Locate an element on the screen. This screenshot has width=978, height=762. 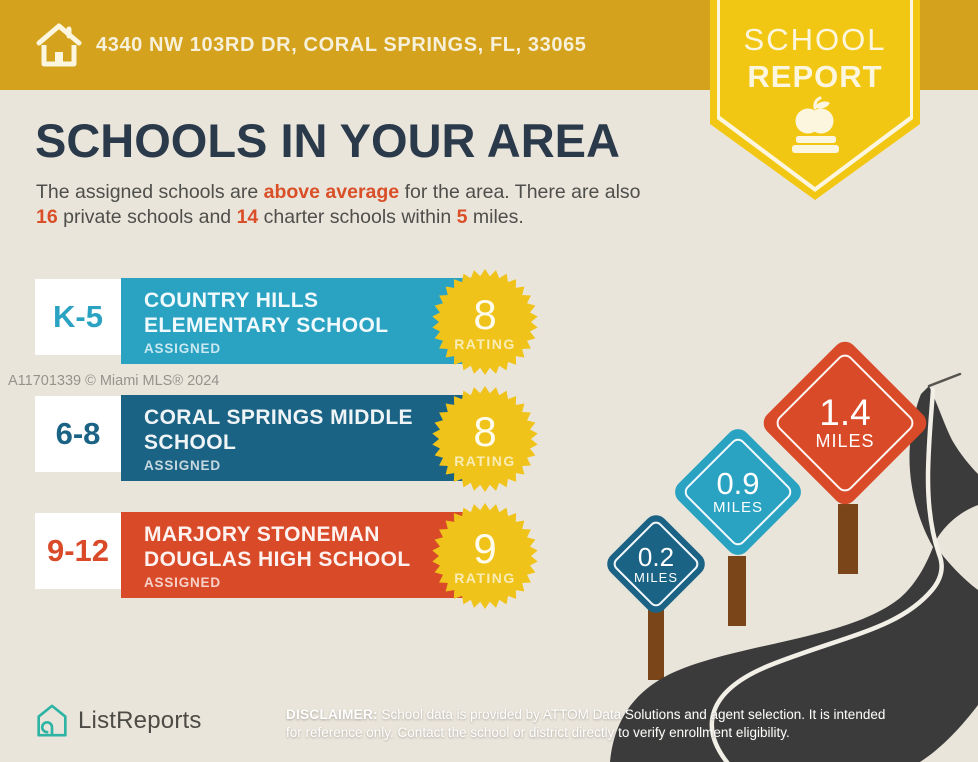
sign-text: 1.4 MILES is located at coordinates (845, 423).